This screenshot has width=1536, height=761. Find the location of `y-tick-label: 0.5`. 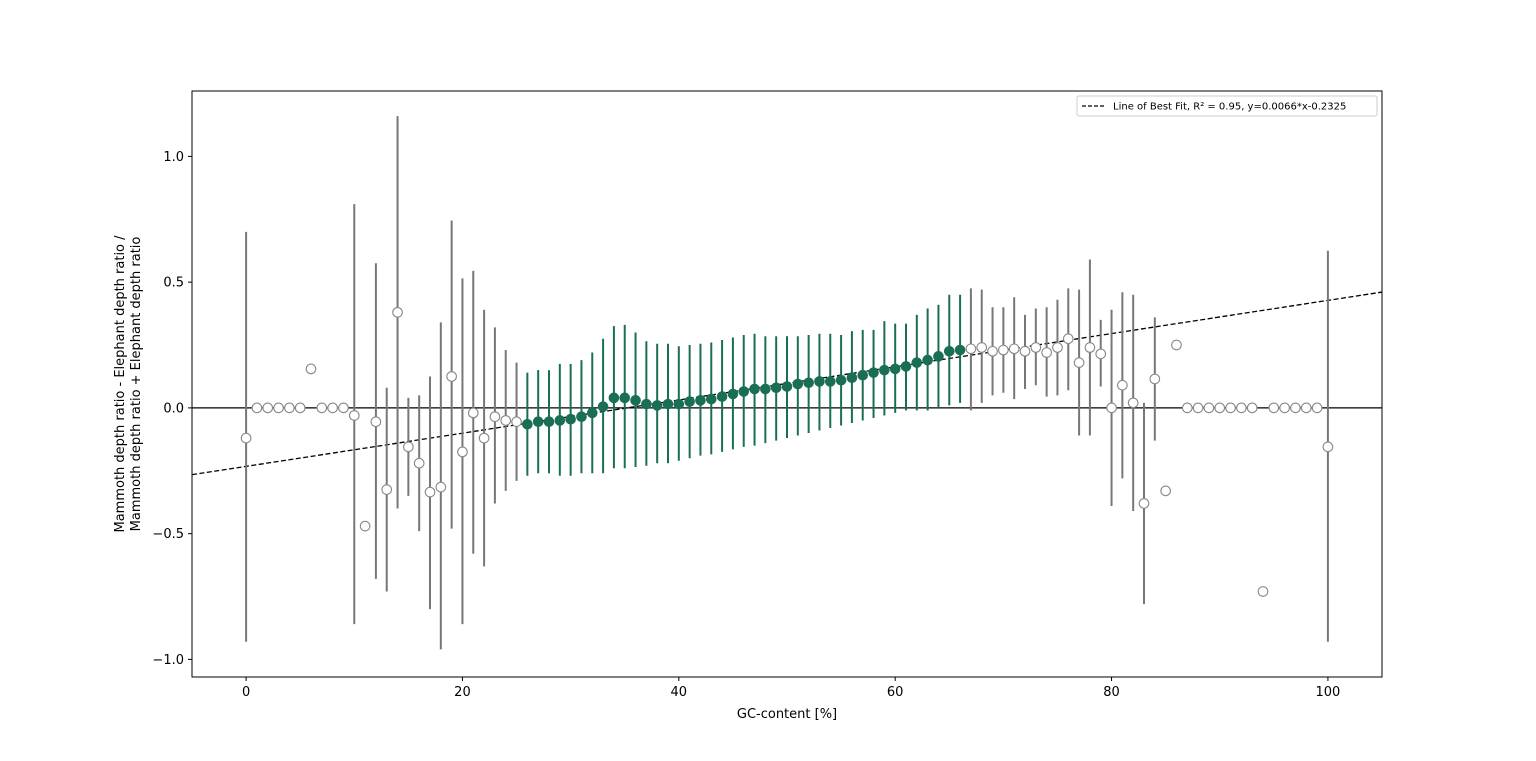

y-tick-label: 0.5 is located at coordinates (173, 283).